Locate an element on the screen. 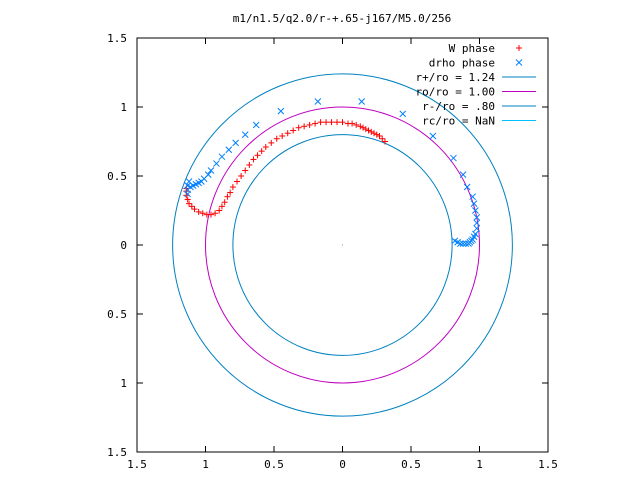 Image resolution: width=640 pixels, height=480 pixels. legend-label: W phase is located at coordinates (472, 48).